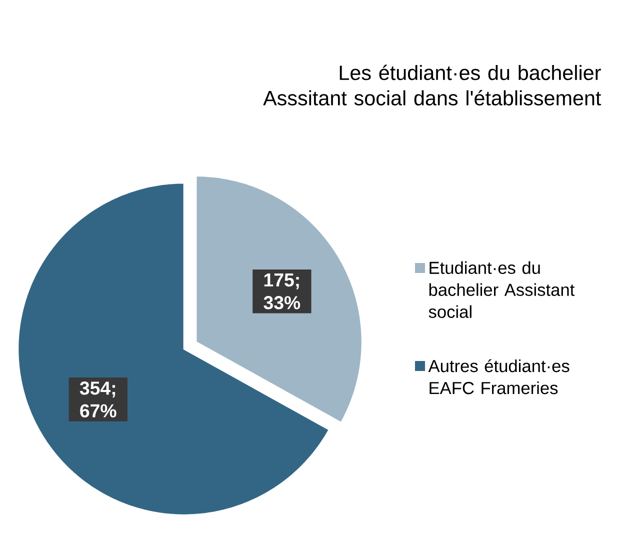  Describe the element at coordinates (501, 289) in the screenshot. I see `legend-label: Etudiant·es du bachelier Assistant social` at that location.